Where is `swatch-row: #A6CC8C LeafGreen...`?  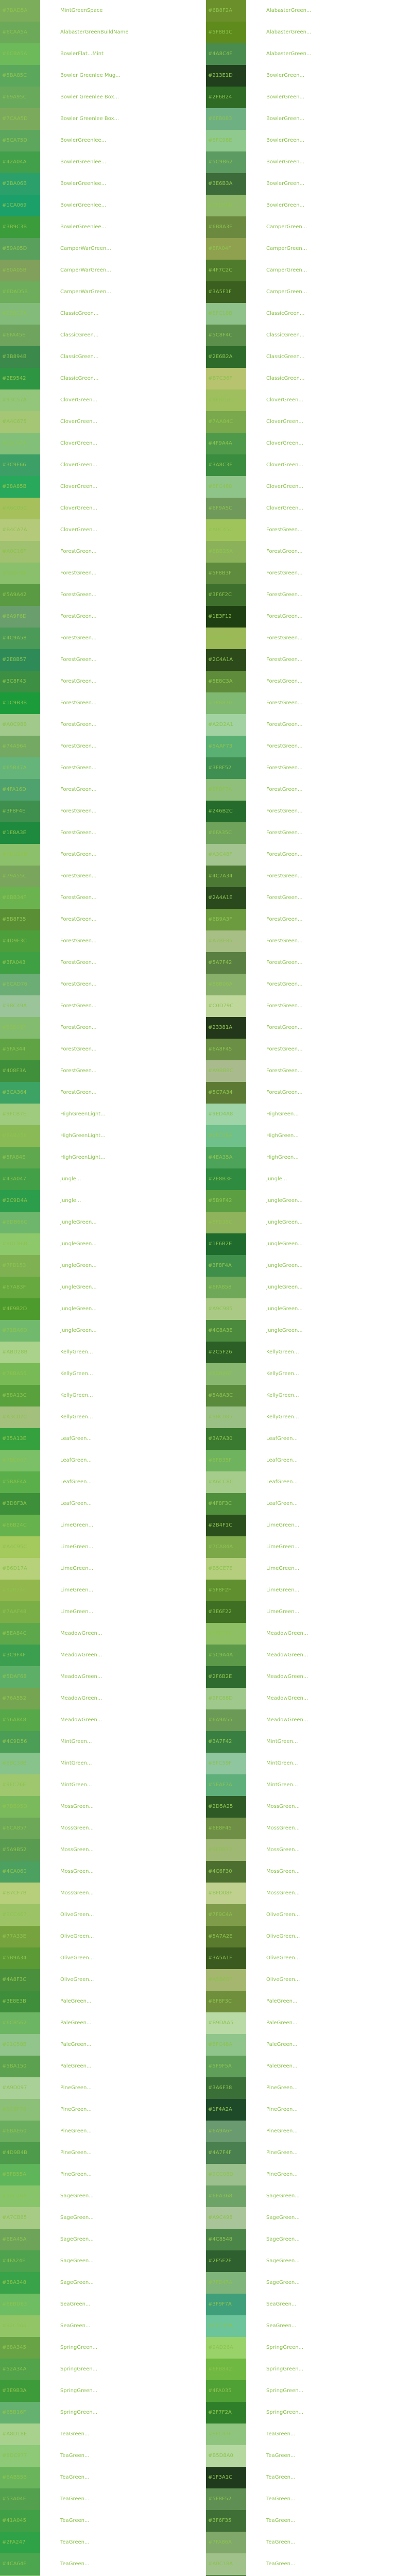
swatch-row: #A6CC8C LeafGreen... is located at coordinates (309, 1482).